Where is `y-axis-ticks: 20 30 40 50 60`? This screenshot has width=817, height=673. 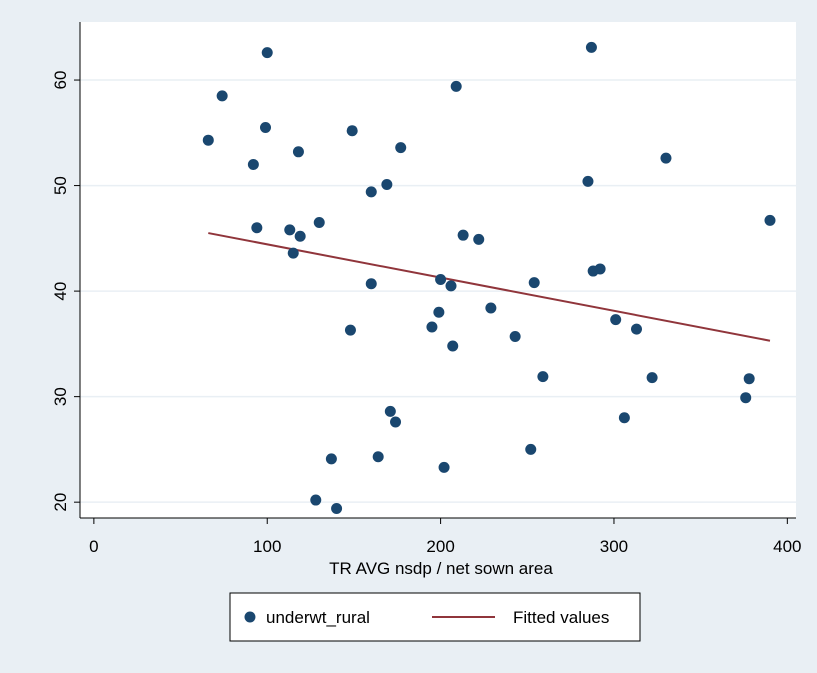
y-axis-ticks: 20 30 40 50 60 is located at coordinates (65, 291).